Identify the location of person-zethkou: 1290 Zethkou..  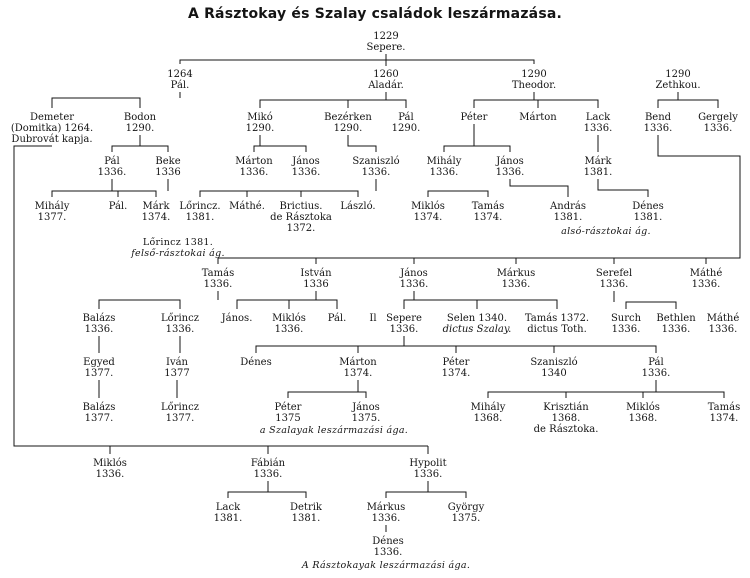
(677, 80).